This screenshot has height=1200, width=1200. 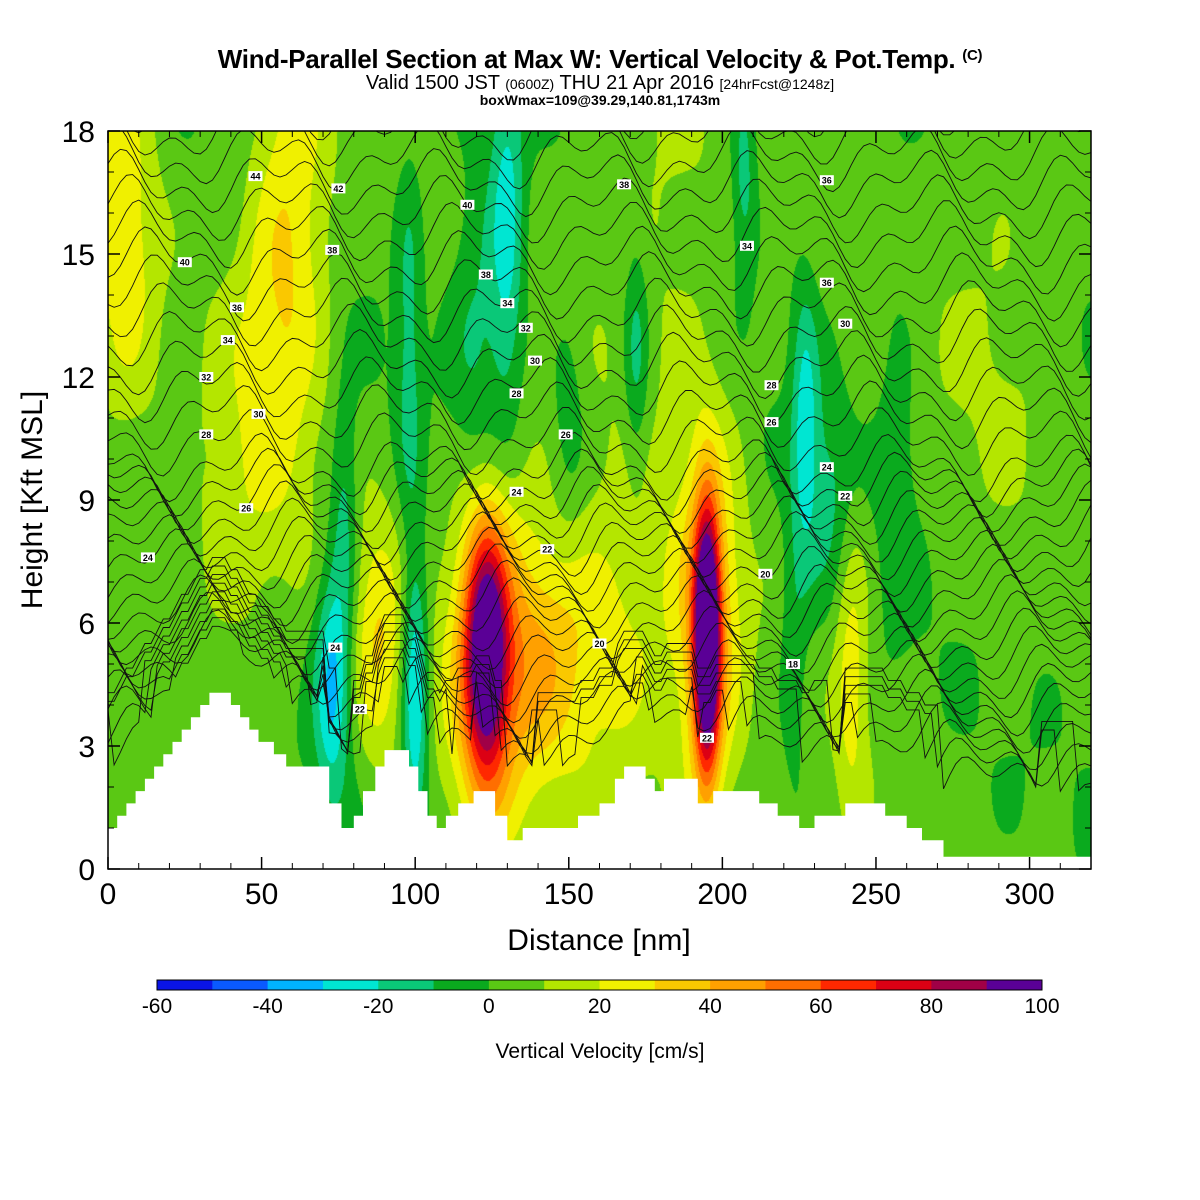 I want to click on colorbar-tick-label: 100, so click(x=1041, y=1006).